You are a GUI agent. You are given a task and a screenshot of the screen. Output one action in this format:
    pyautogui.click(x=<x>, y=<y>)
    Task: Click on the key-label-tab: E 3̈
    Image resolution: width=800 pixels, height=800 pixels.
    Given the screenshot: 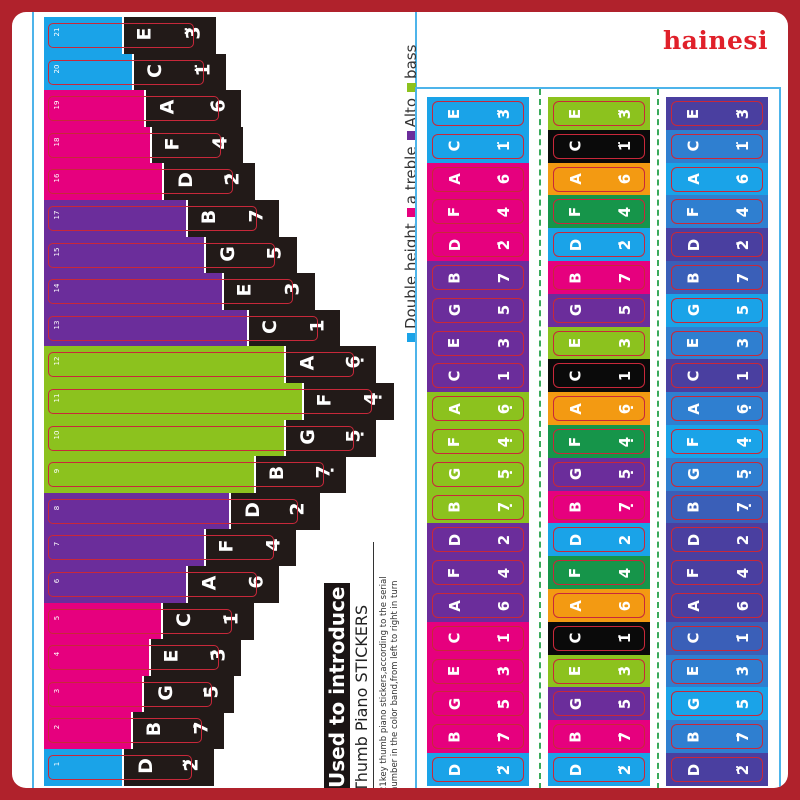 What is the action you would take?
    pyautogui.click(x=169, y=35)
    